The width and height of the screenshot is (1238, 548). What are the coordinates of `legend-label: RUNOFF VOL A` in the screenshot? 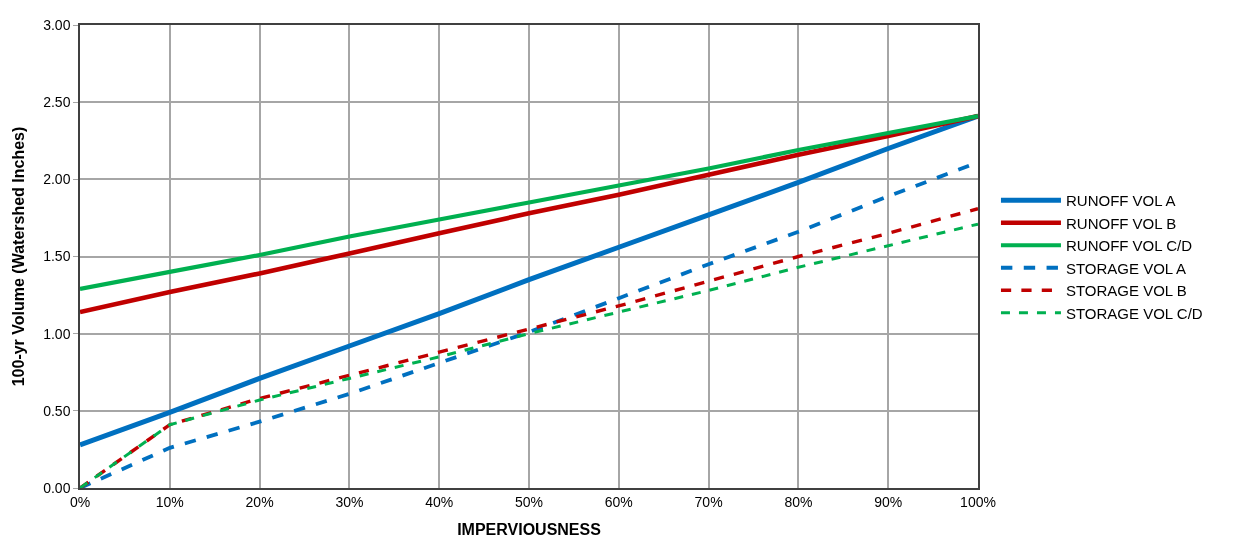 It's located at (1120, 201).